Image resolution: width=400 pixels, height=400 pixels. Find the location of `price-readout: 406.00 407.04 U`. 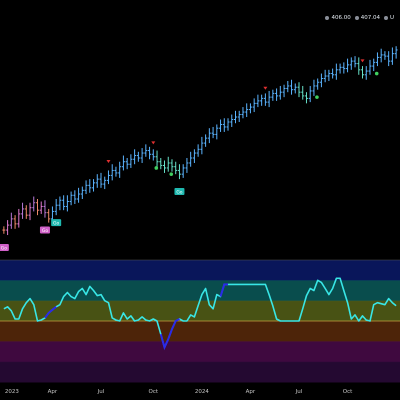

price-readout: 406.00 407.04 U is located at coordinates (357, 18).